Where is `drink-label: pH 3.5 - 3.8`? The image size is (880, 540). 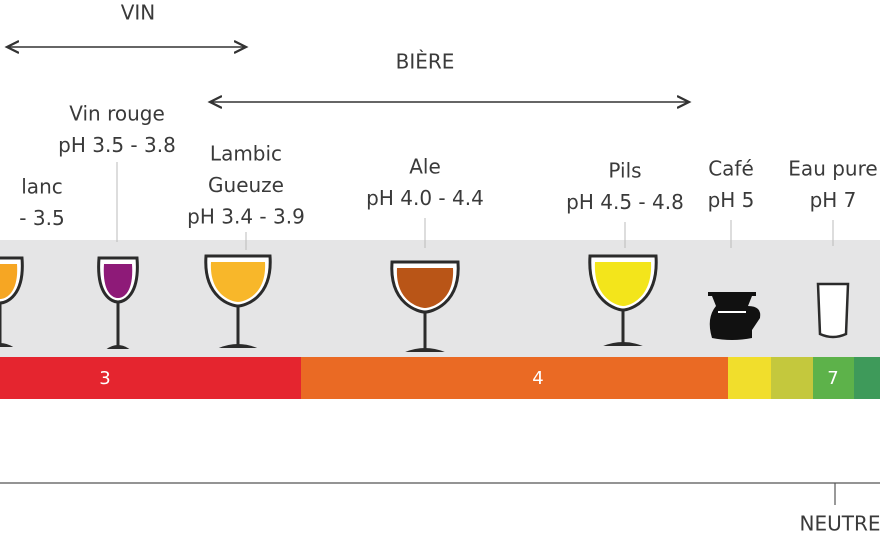 drink-label: pH 3.5 - 3.8 is located at coordinates (117, 145).